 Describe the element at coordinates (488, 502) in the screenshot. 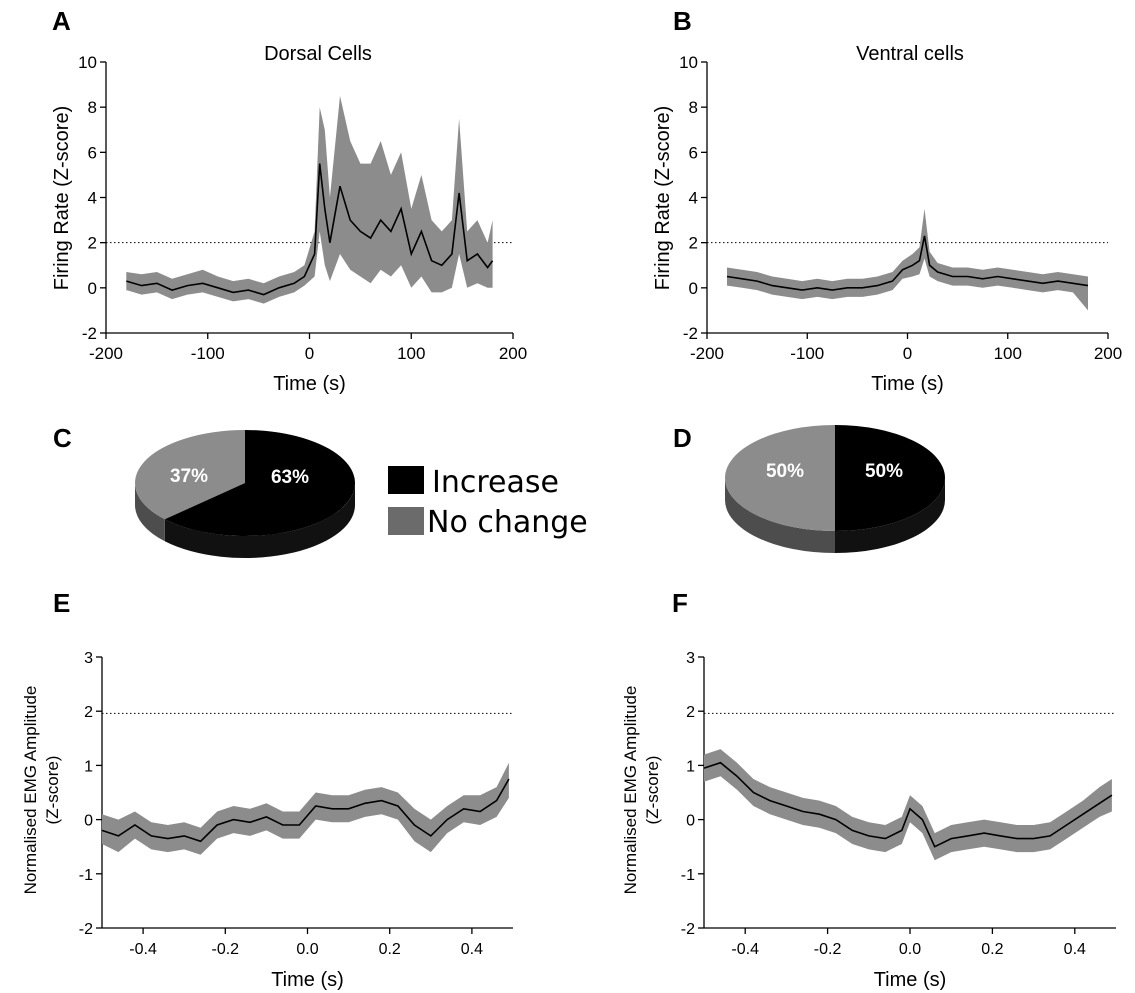

I see `legend: Increase No change` at that location.